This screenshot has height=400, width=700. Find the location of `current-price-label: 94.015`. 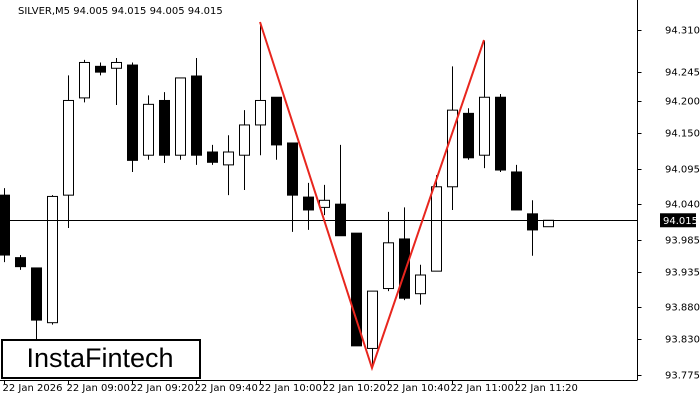

current-price-label: 94.015 is located at coordinates (680, 221).